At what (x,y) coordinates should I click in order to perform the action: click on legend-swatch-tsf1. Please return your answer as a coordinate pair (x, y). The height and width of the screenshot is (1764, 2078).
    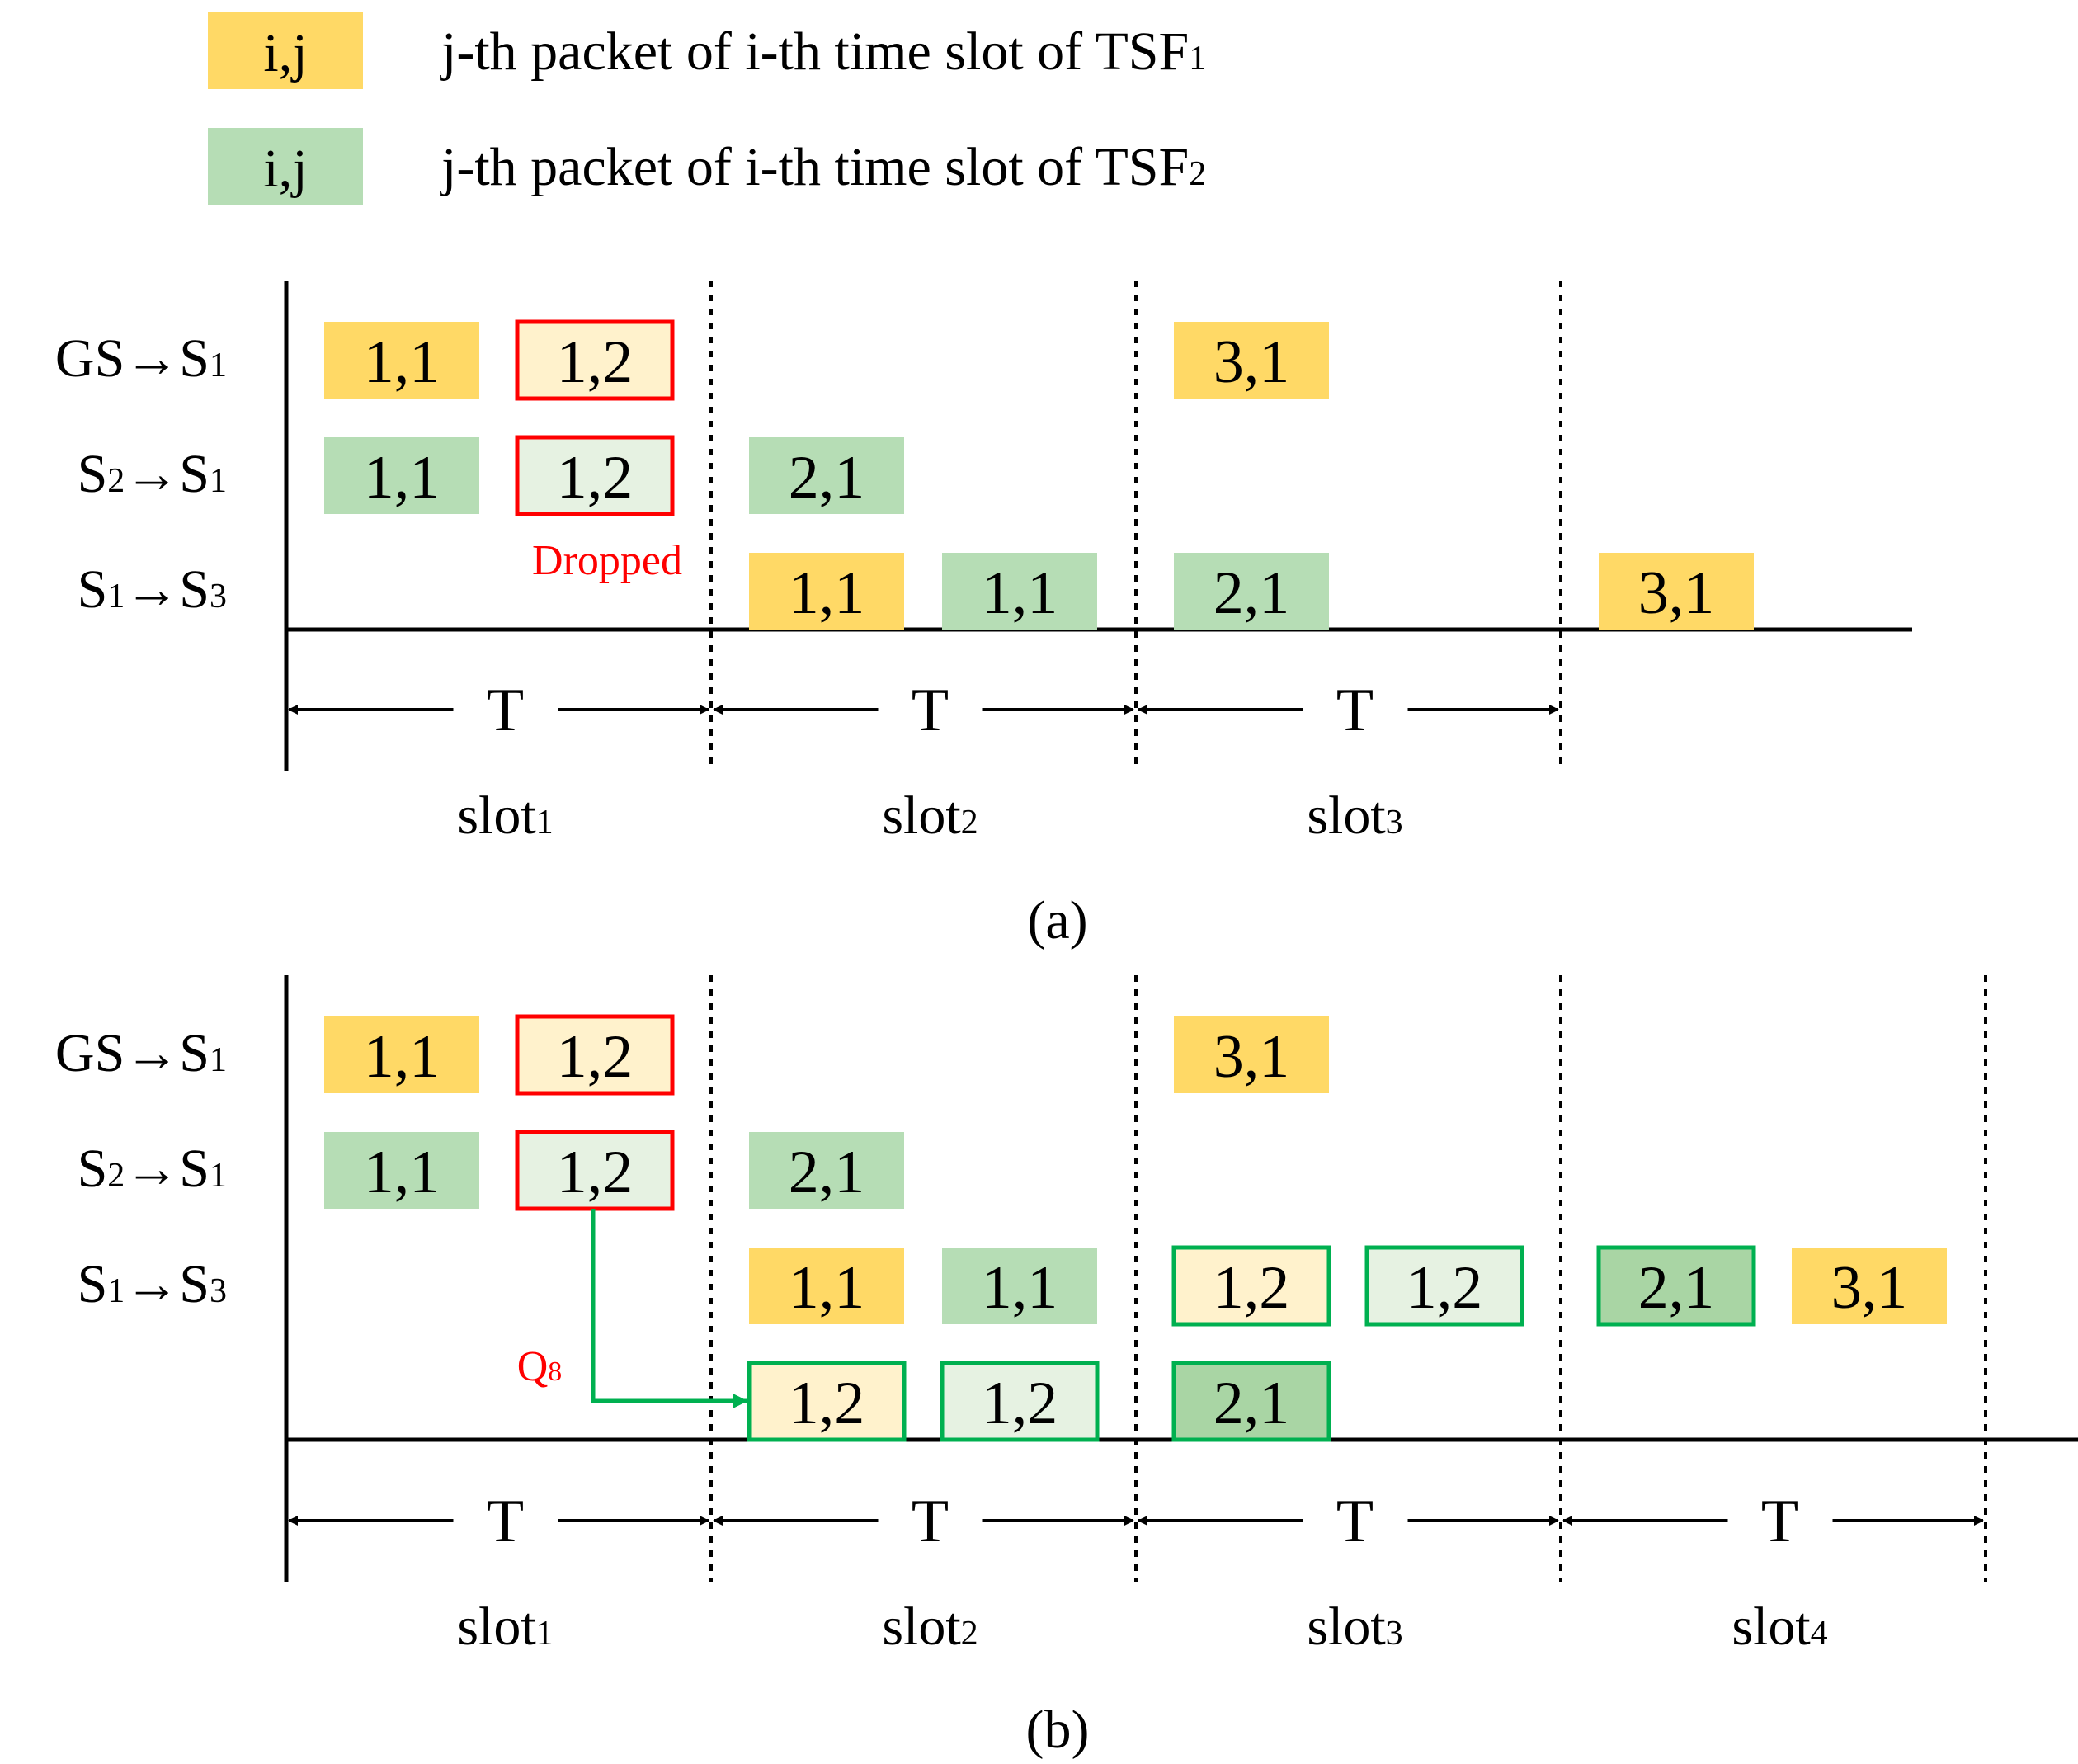
    Looking at the image, I should click on (285, 50).